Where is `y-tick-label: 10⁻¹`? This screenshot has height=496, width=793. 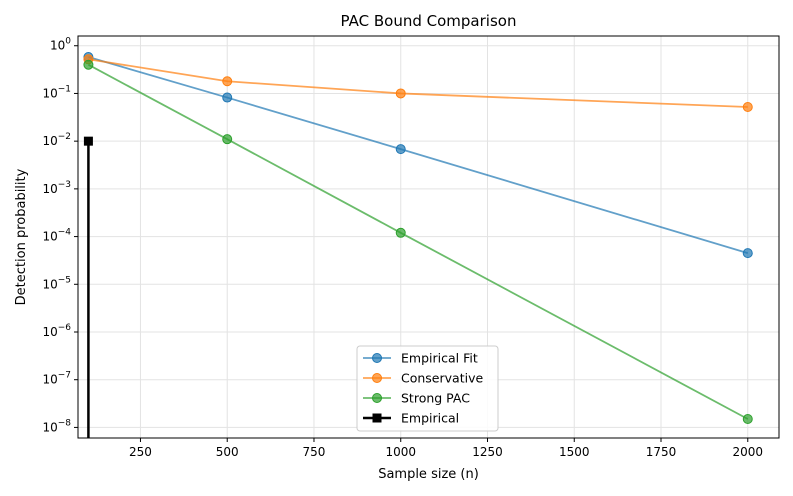
y-tick-label: 10⁻¹ is located at coordinates (56, 92).